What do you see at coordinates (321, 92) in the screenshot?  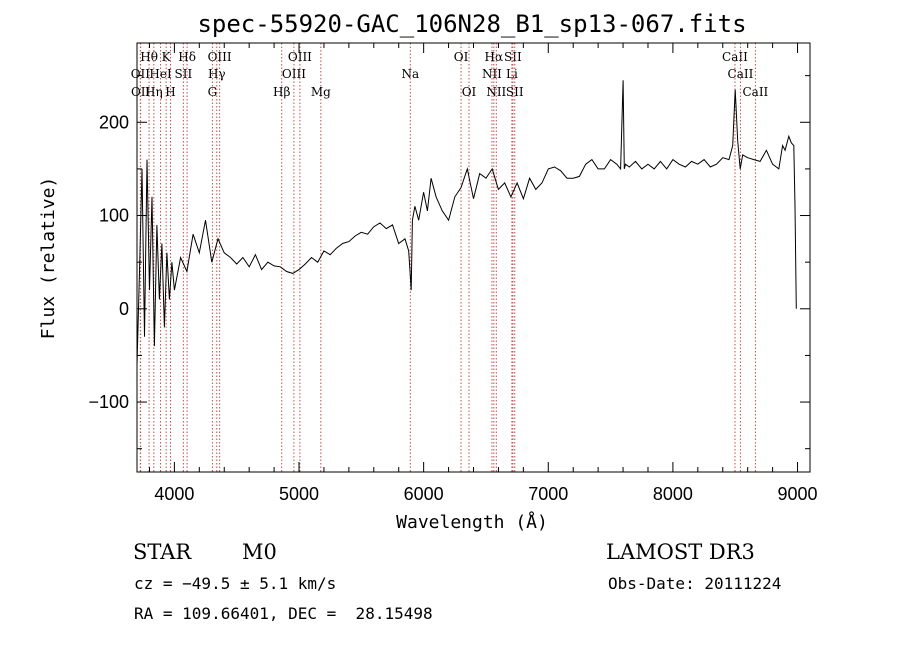 I see `spectral-line-label: Mg` at bounding box center [321, 92].